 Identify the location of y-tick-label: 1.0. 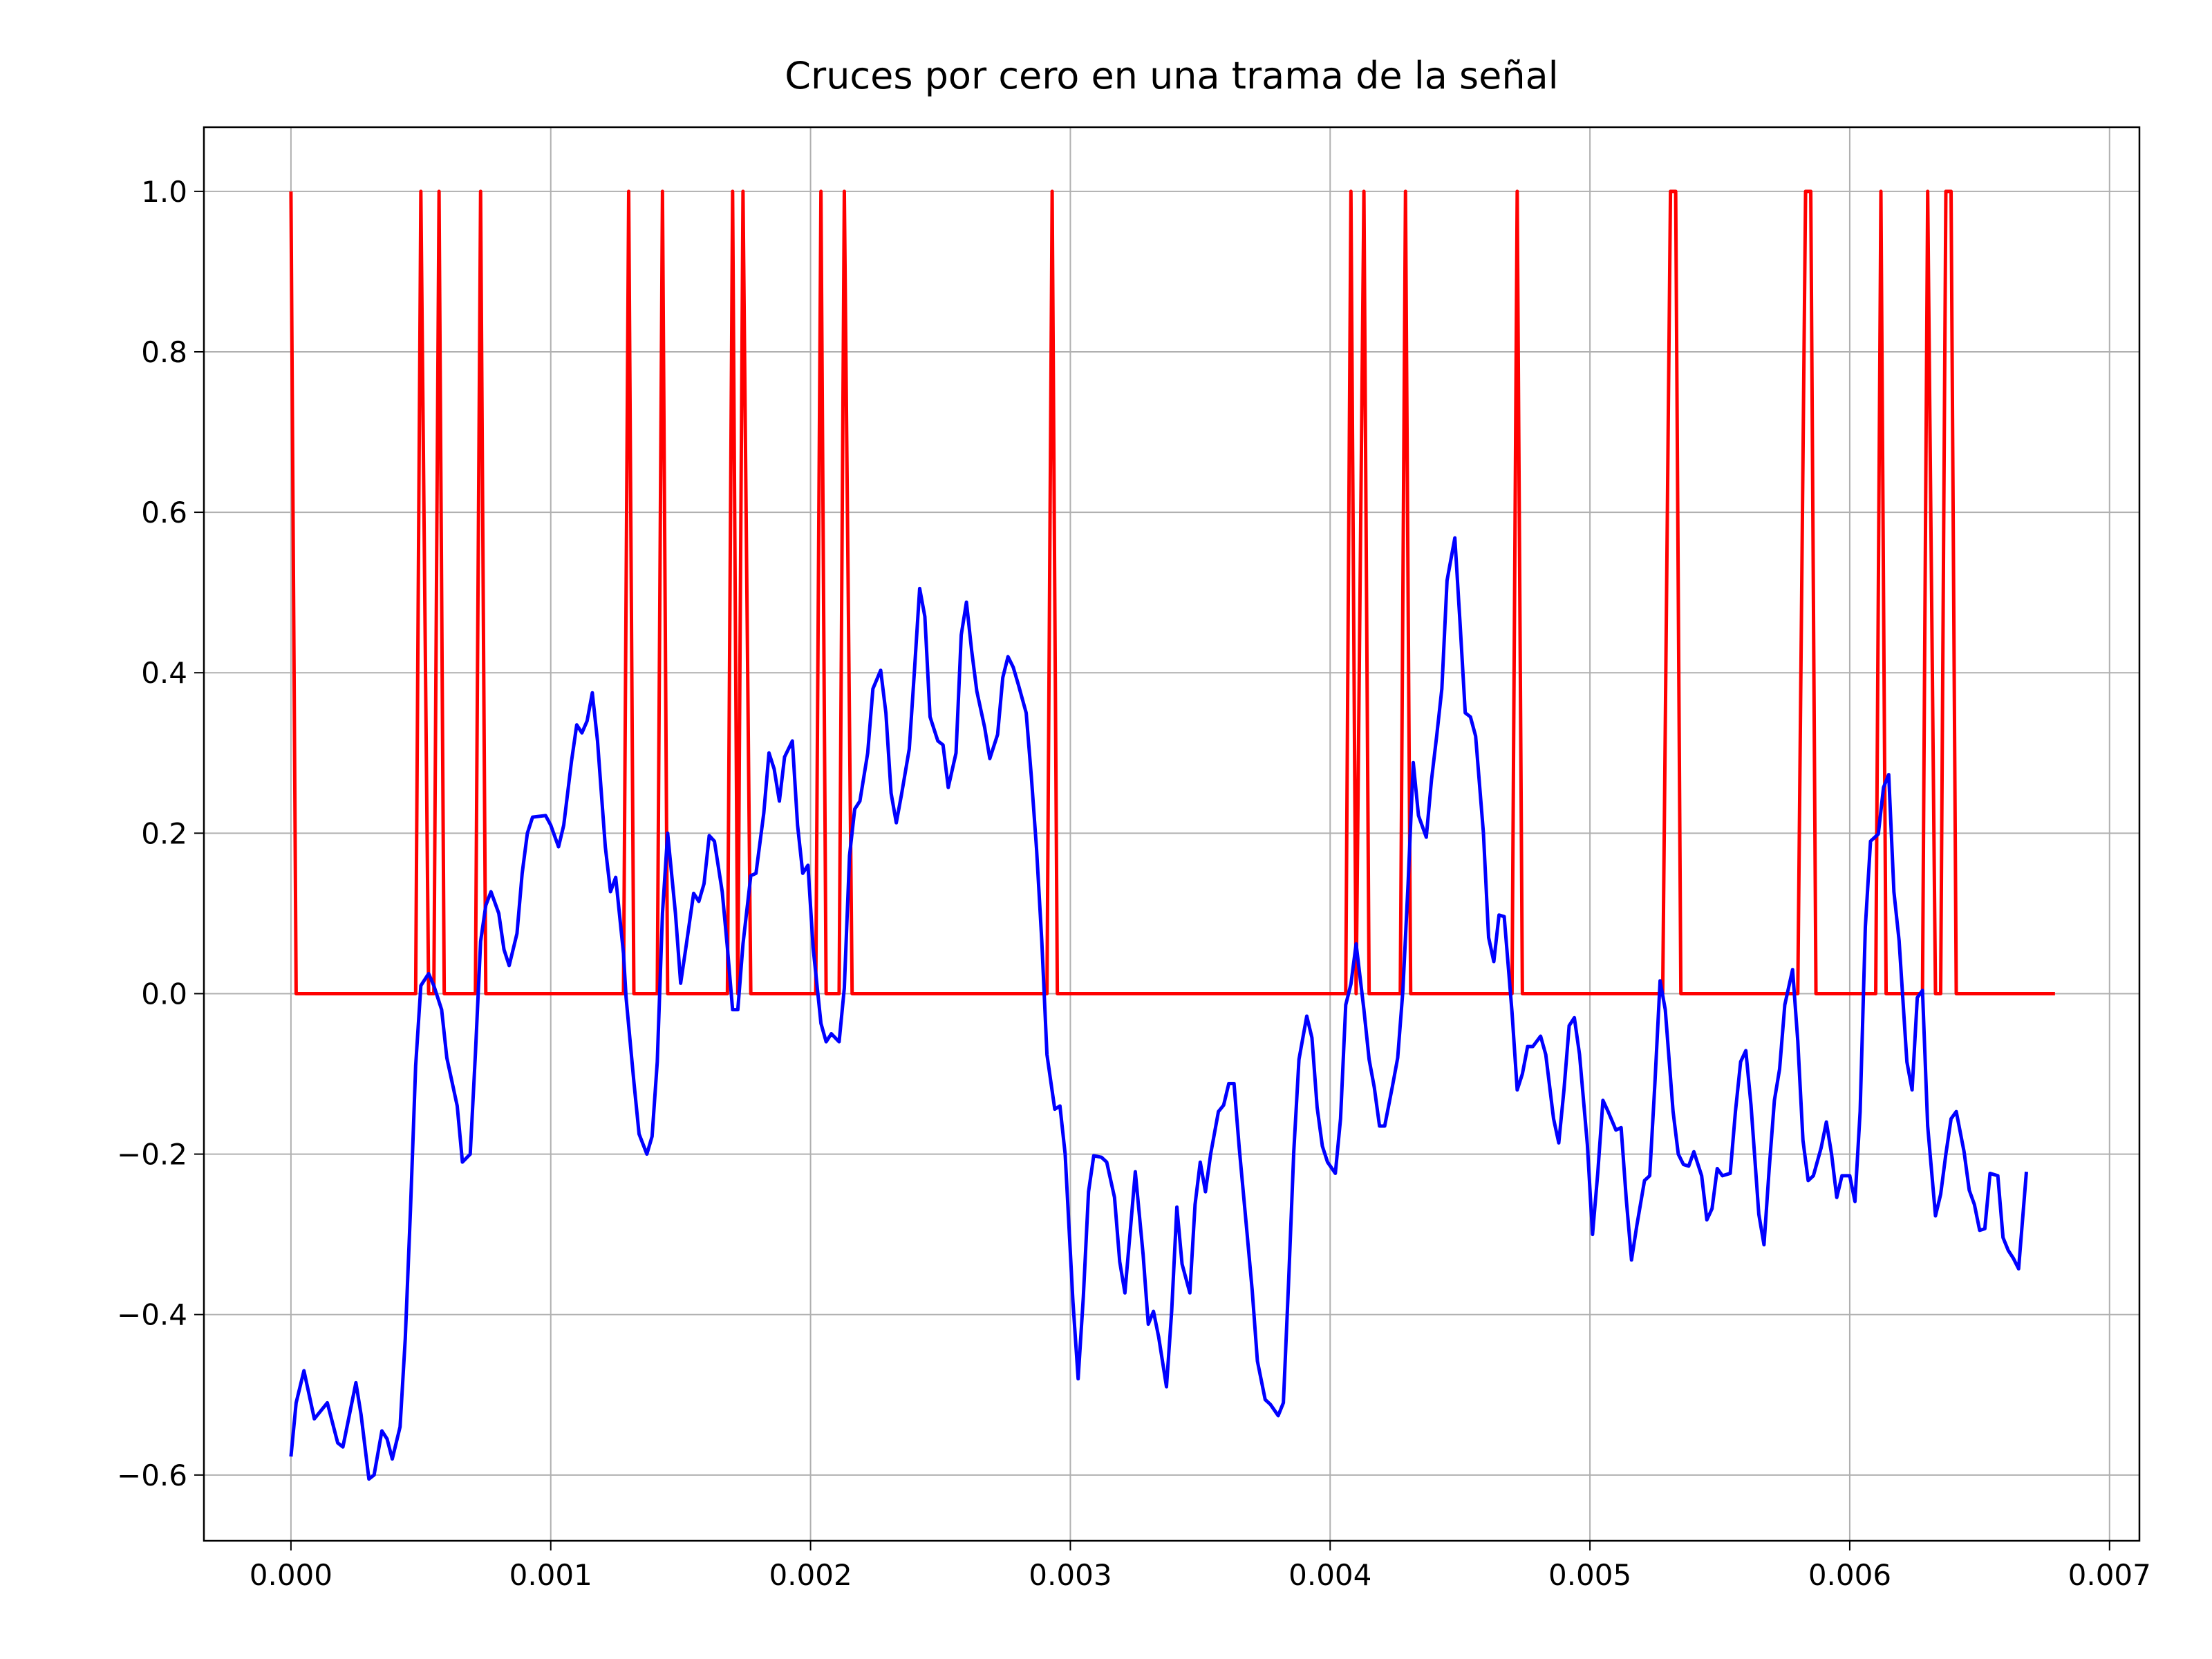
(164, 192).